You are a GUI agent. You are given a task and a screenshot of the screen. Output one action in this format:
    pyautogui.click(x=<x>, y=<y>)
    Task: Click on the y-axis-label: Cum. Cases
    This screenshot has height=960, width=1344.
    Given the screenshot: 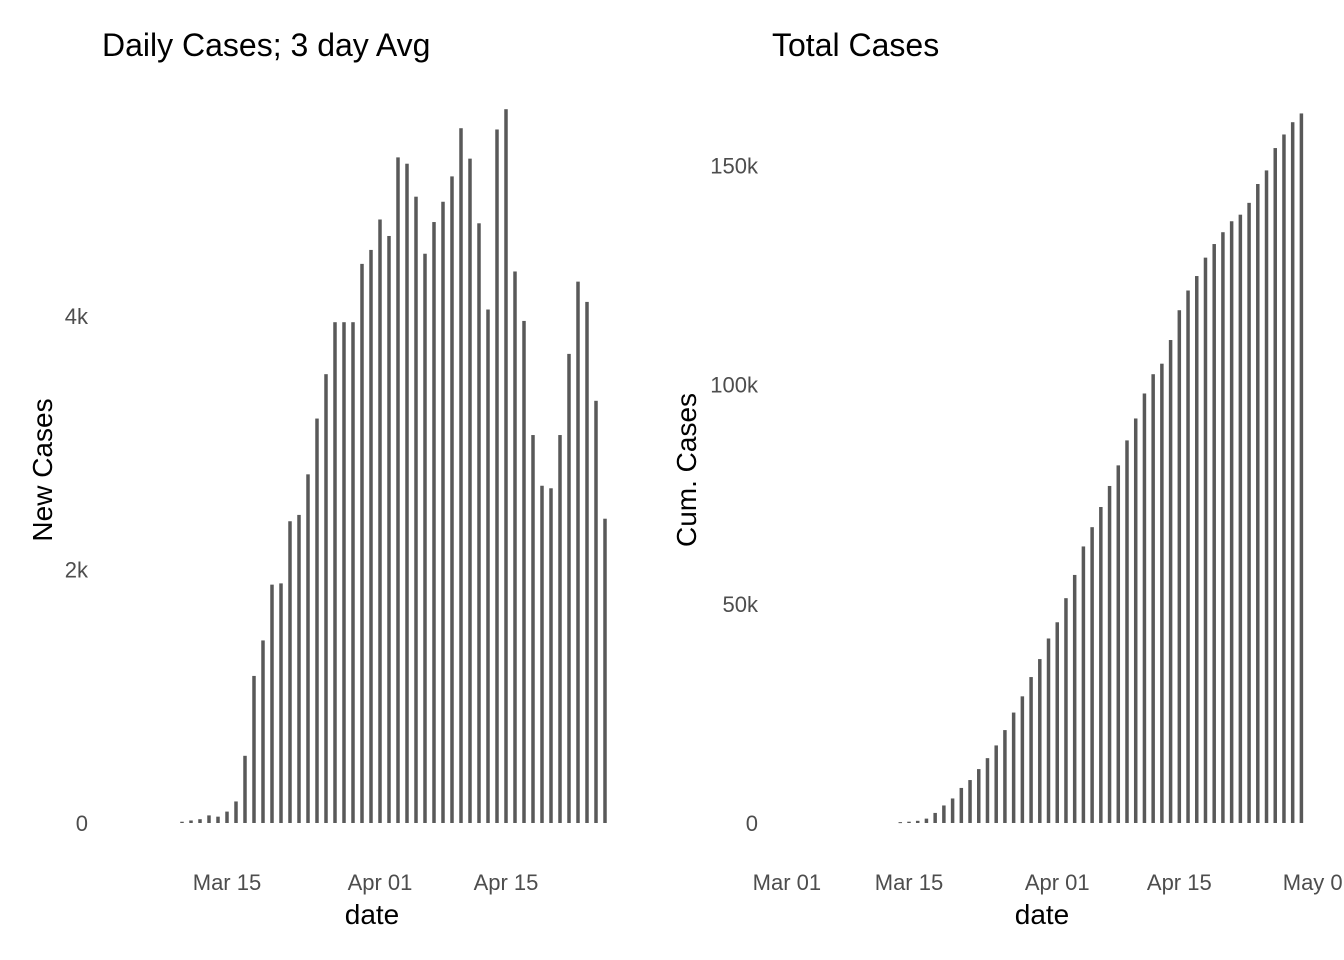 What is the action you would take?
    pyautogui.click(x=686, y=470)
    